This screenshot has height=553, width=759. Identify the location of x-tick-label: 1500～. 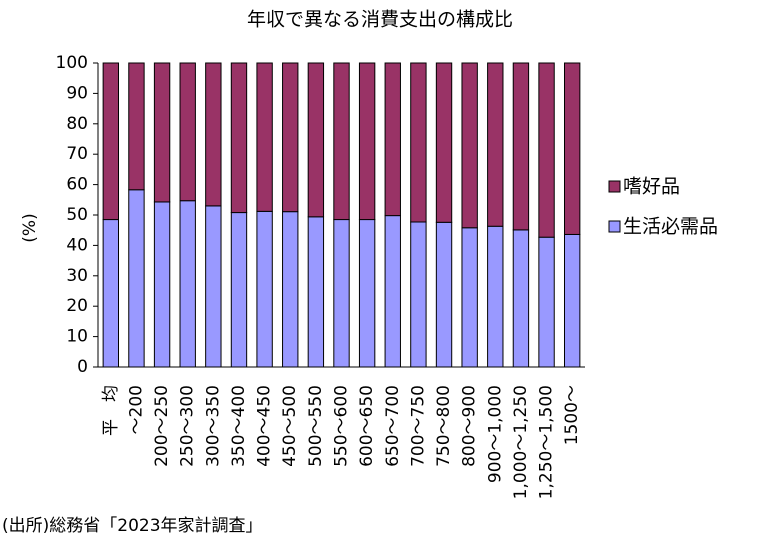
(572, 415).